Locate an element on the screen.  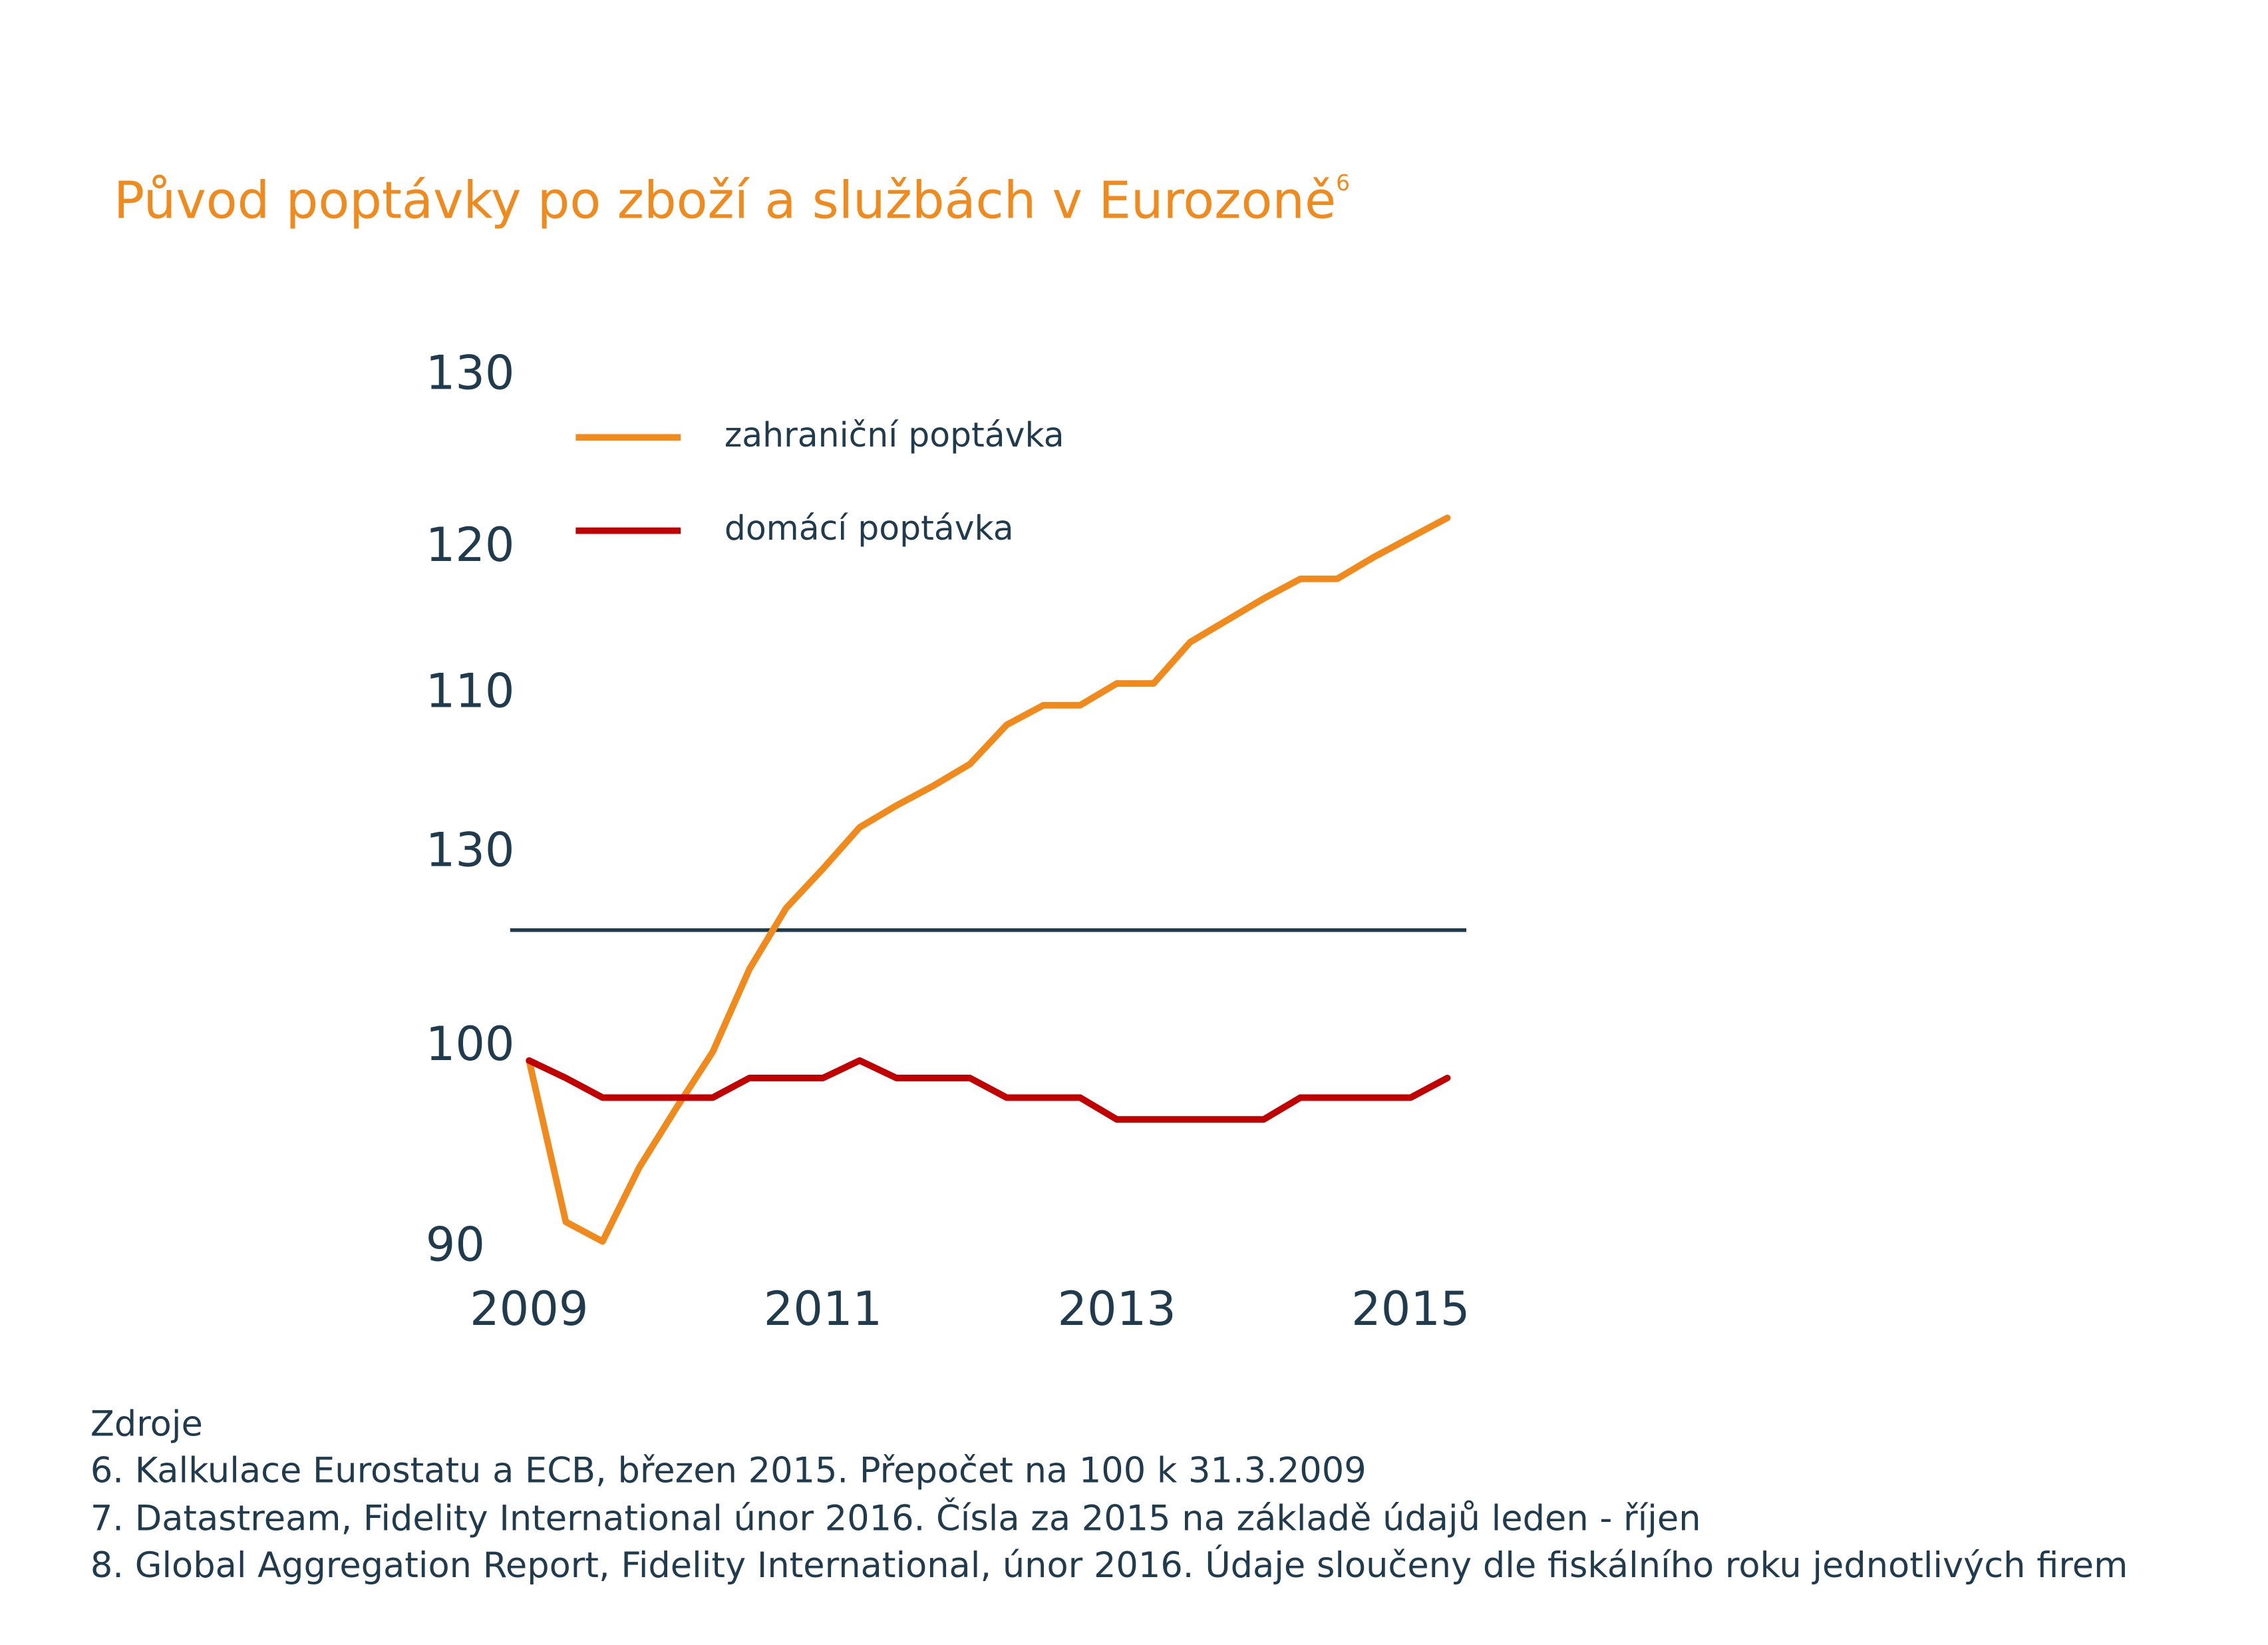
legend-label: zahraniční poptávka is located at coordinates (894, 435).